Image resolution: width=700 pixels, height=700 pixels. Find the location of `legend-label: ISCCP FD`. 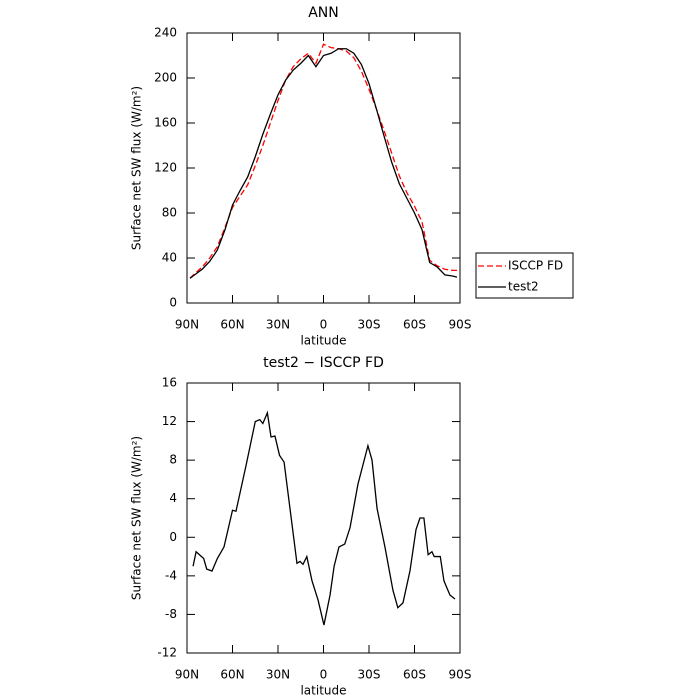

legend-label: ISCCP FD is located at coordinates (535, 266).